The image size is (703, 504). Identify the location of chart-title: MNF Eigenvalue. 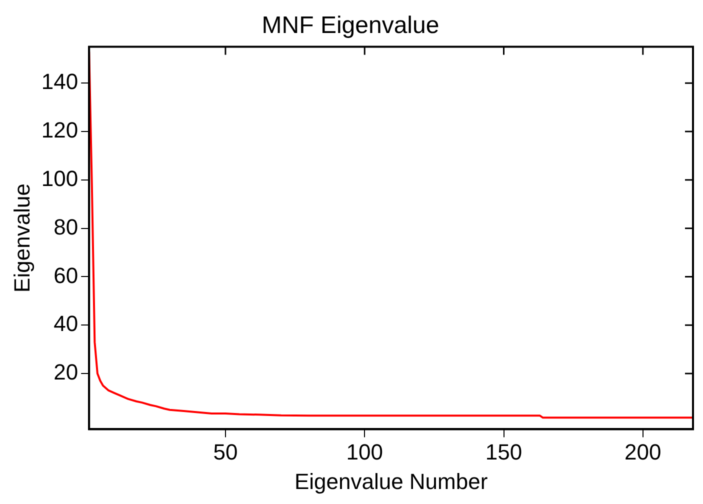
(351, 26).